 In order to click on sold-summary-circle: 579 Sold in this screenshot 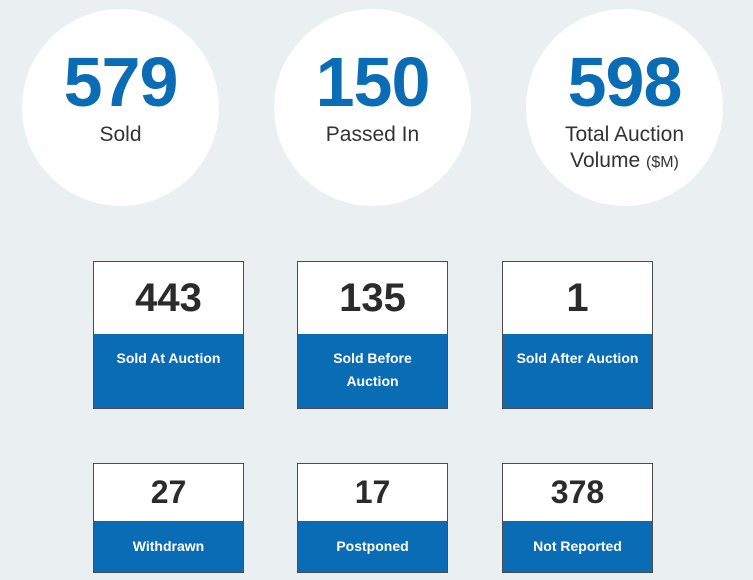, I will do `click(120, 107)`.